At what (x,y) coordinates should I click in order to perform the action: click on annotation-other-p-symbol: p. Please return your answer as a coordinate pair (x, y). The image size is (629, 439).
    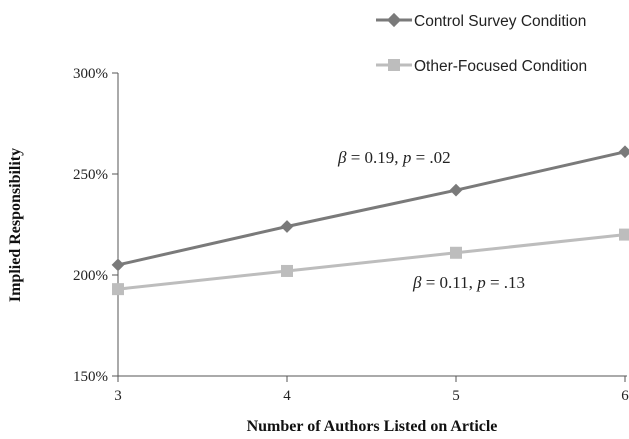
    Looking at the image, I should click on (481, 282).